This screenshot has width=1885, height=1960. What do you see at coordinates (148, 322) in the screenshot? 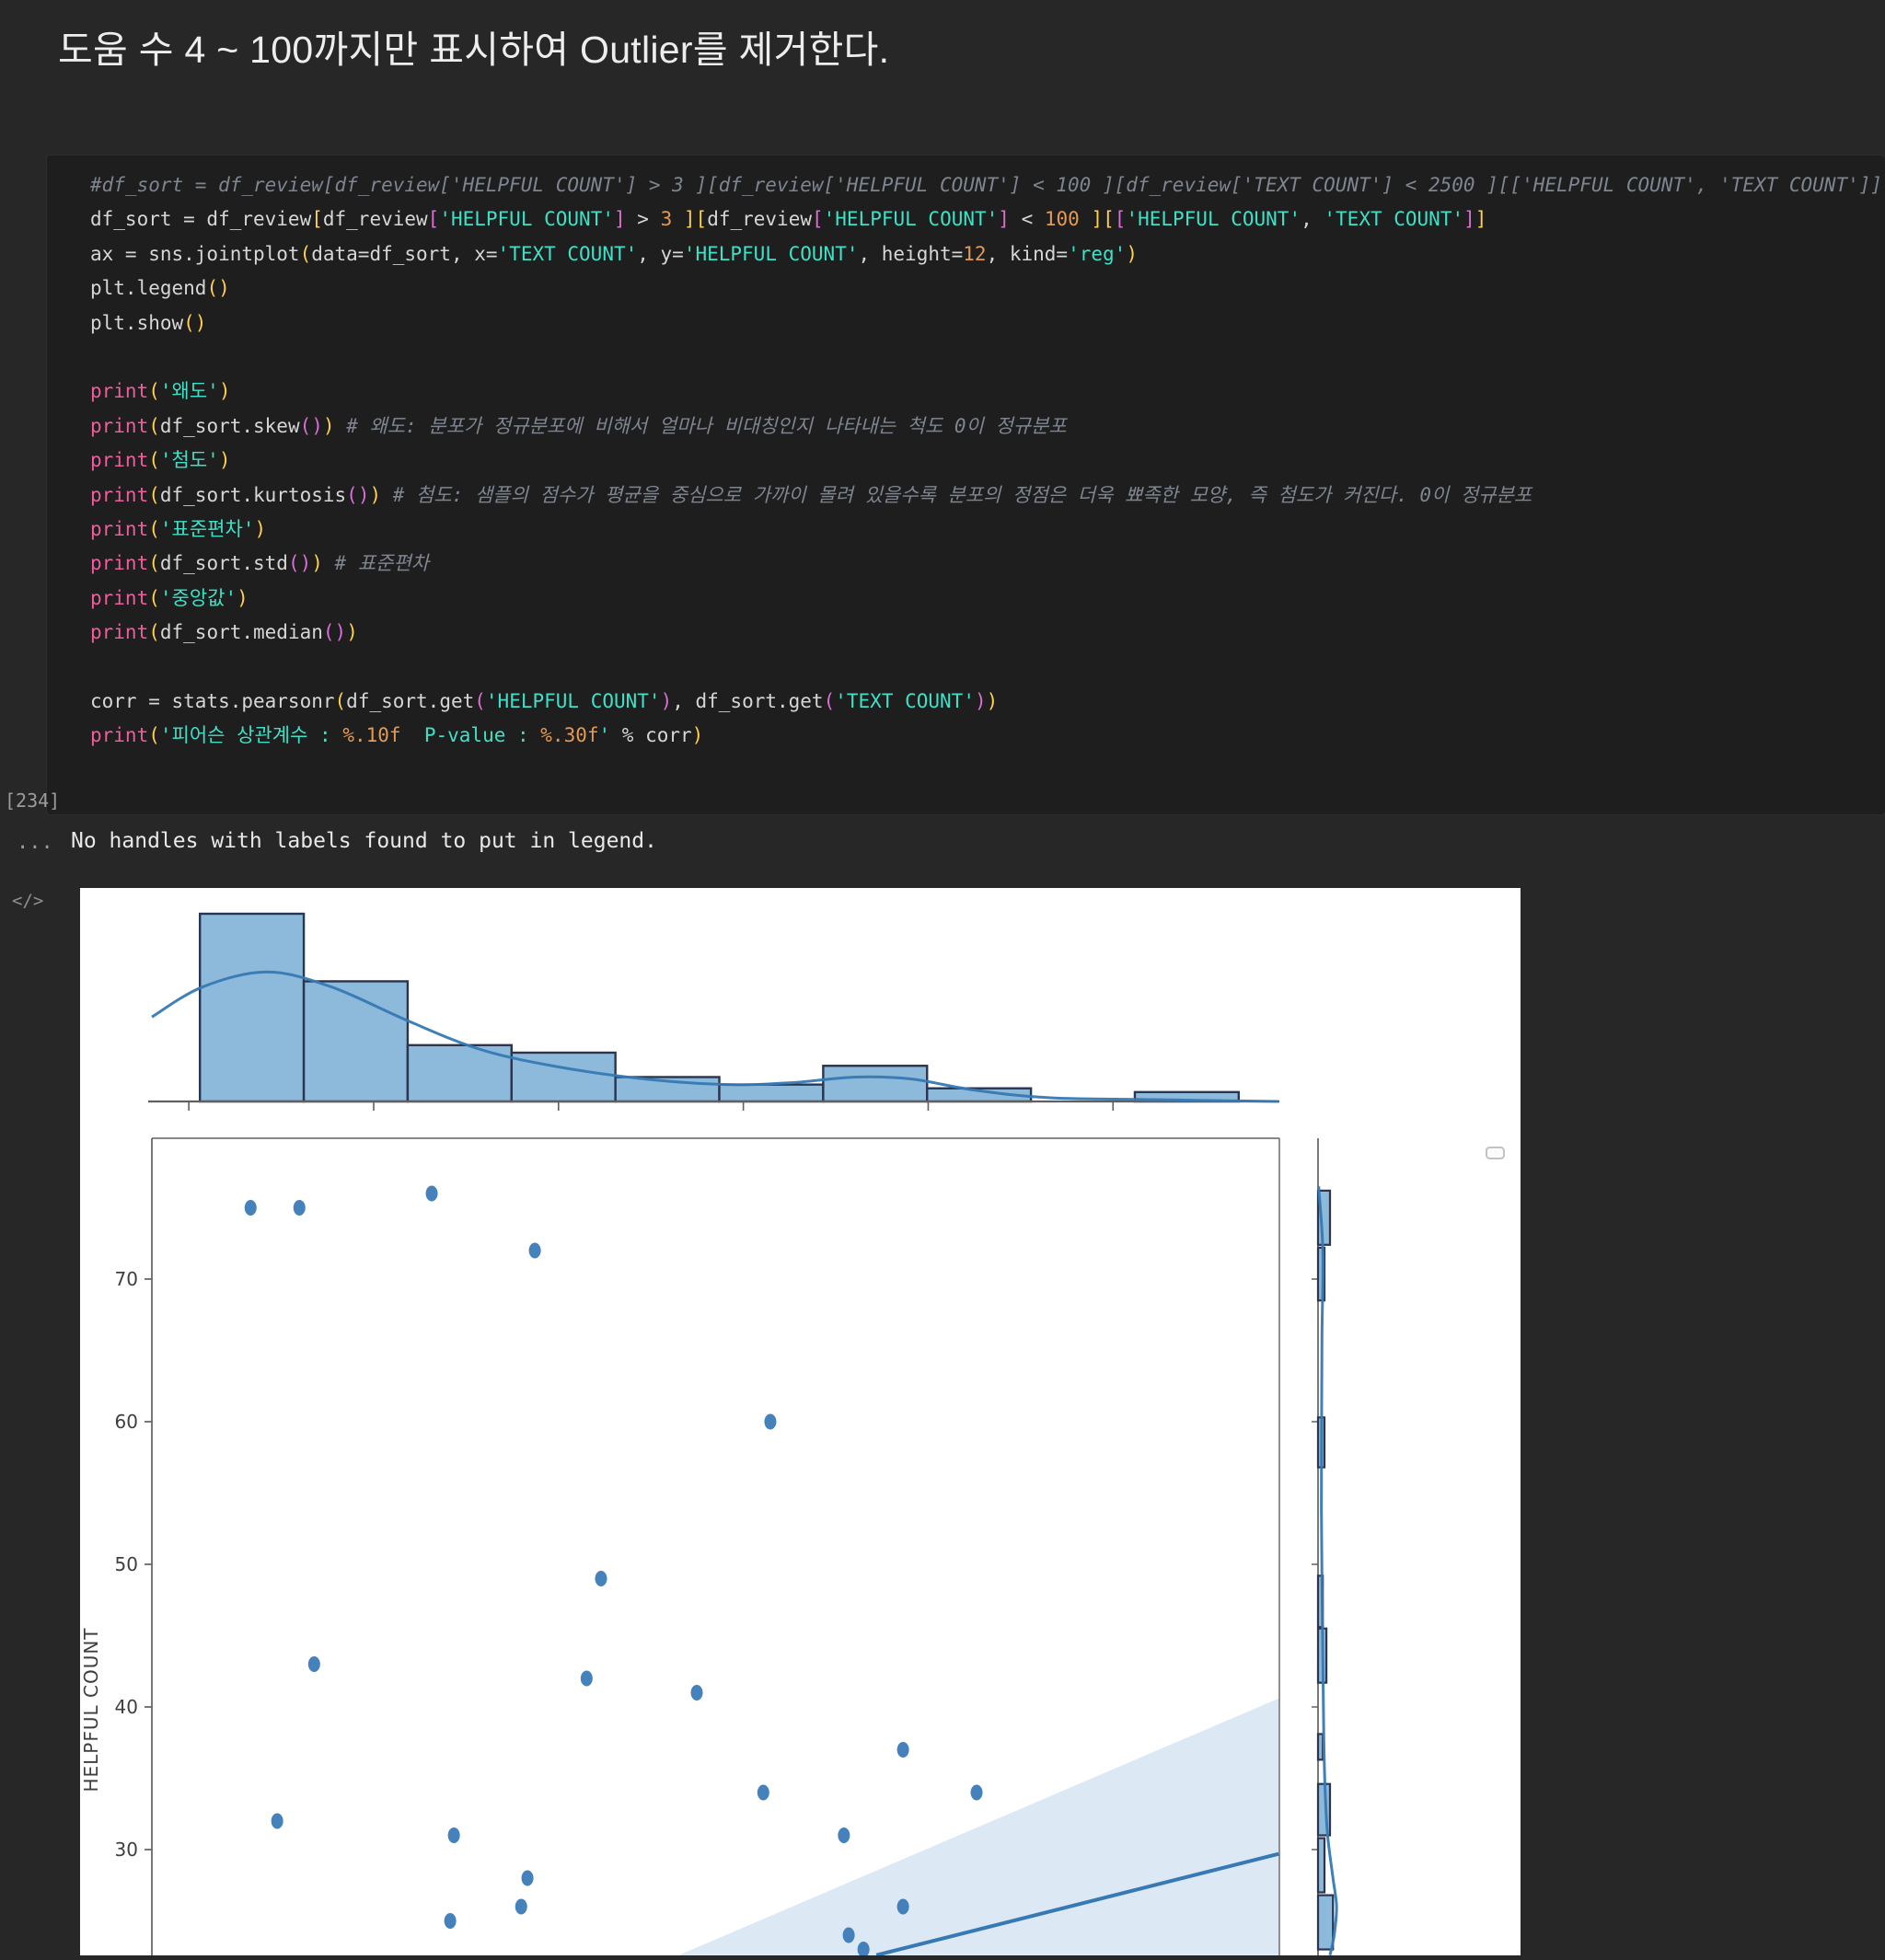
I see `code-line: plt.show()` at bounding box center [148, 322].